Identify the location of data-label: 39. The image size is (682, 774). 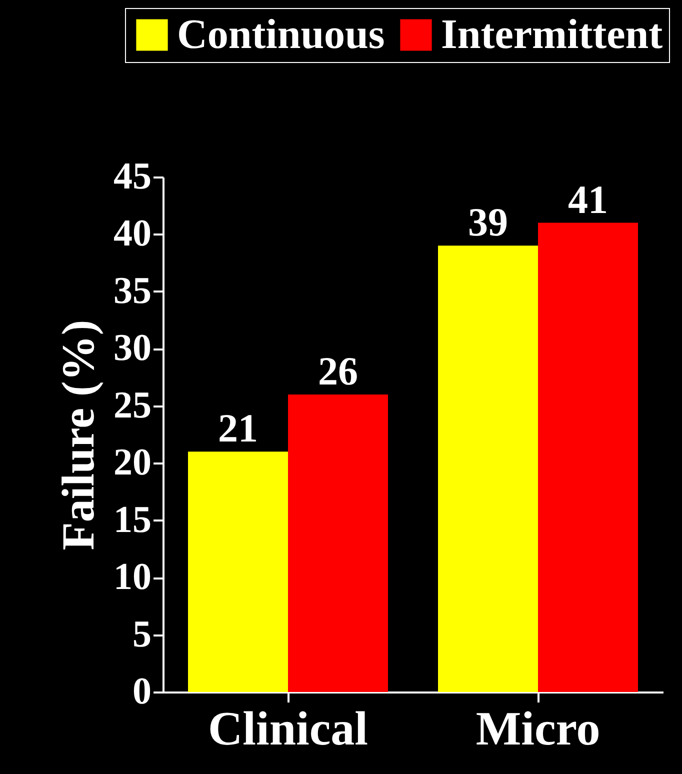
(488, 222).